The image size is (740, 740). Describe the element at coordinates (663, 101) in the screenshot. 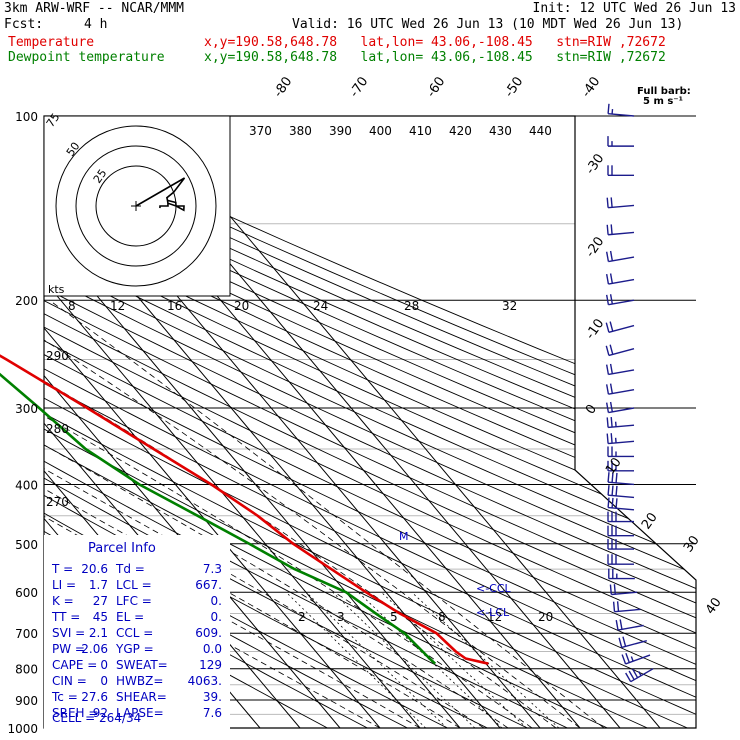

I see `barb-legend-line2: 5 m s⁻¹` at that location.